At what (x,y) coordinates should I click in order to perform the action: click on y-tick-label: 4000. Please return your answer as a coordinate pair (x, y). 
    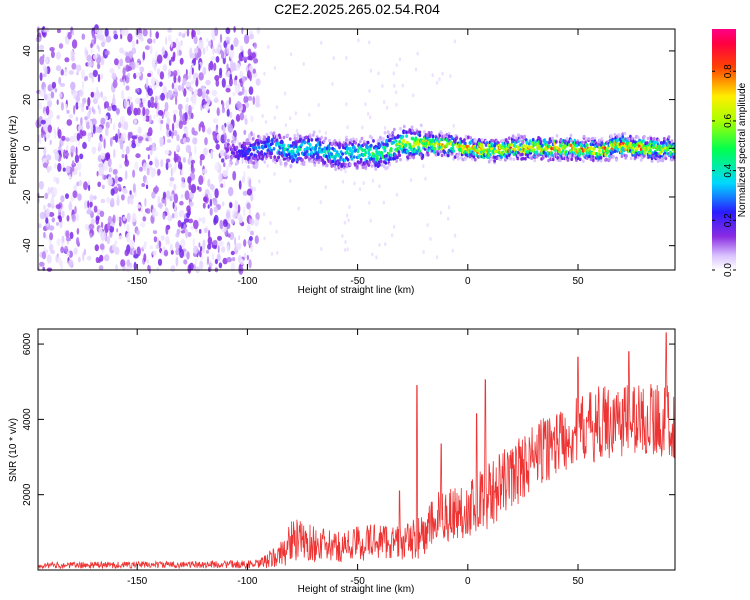
    Looking at the image, I should click on (27, 419).